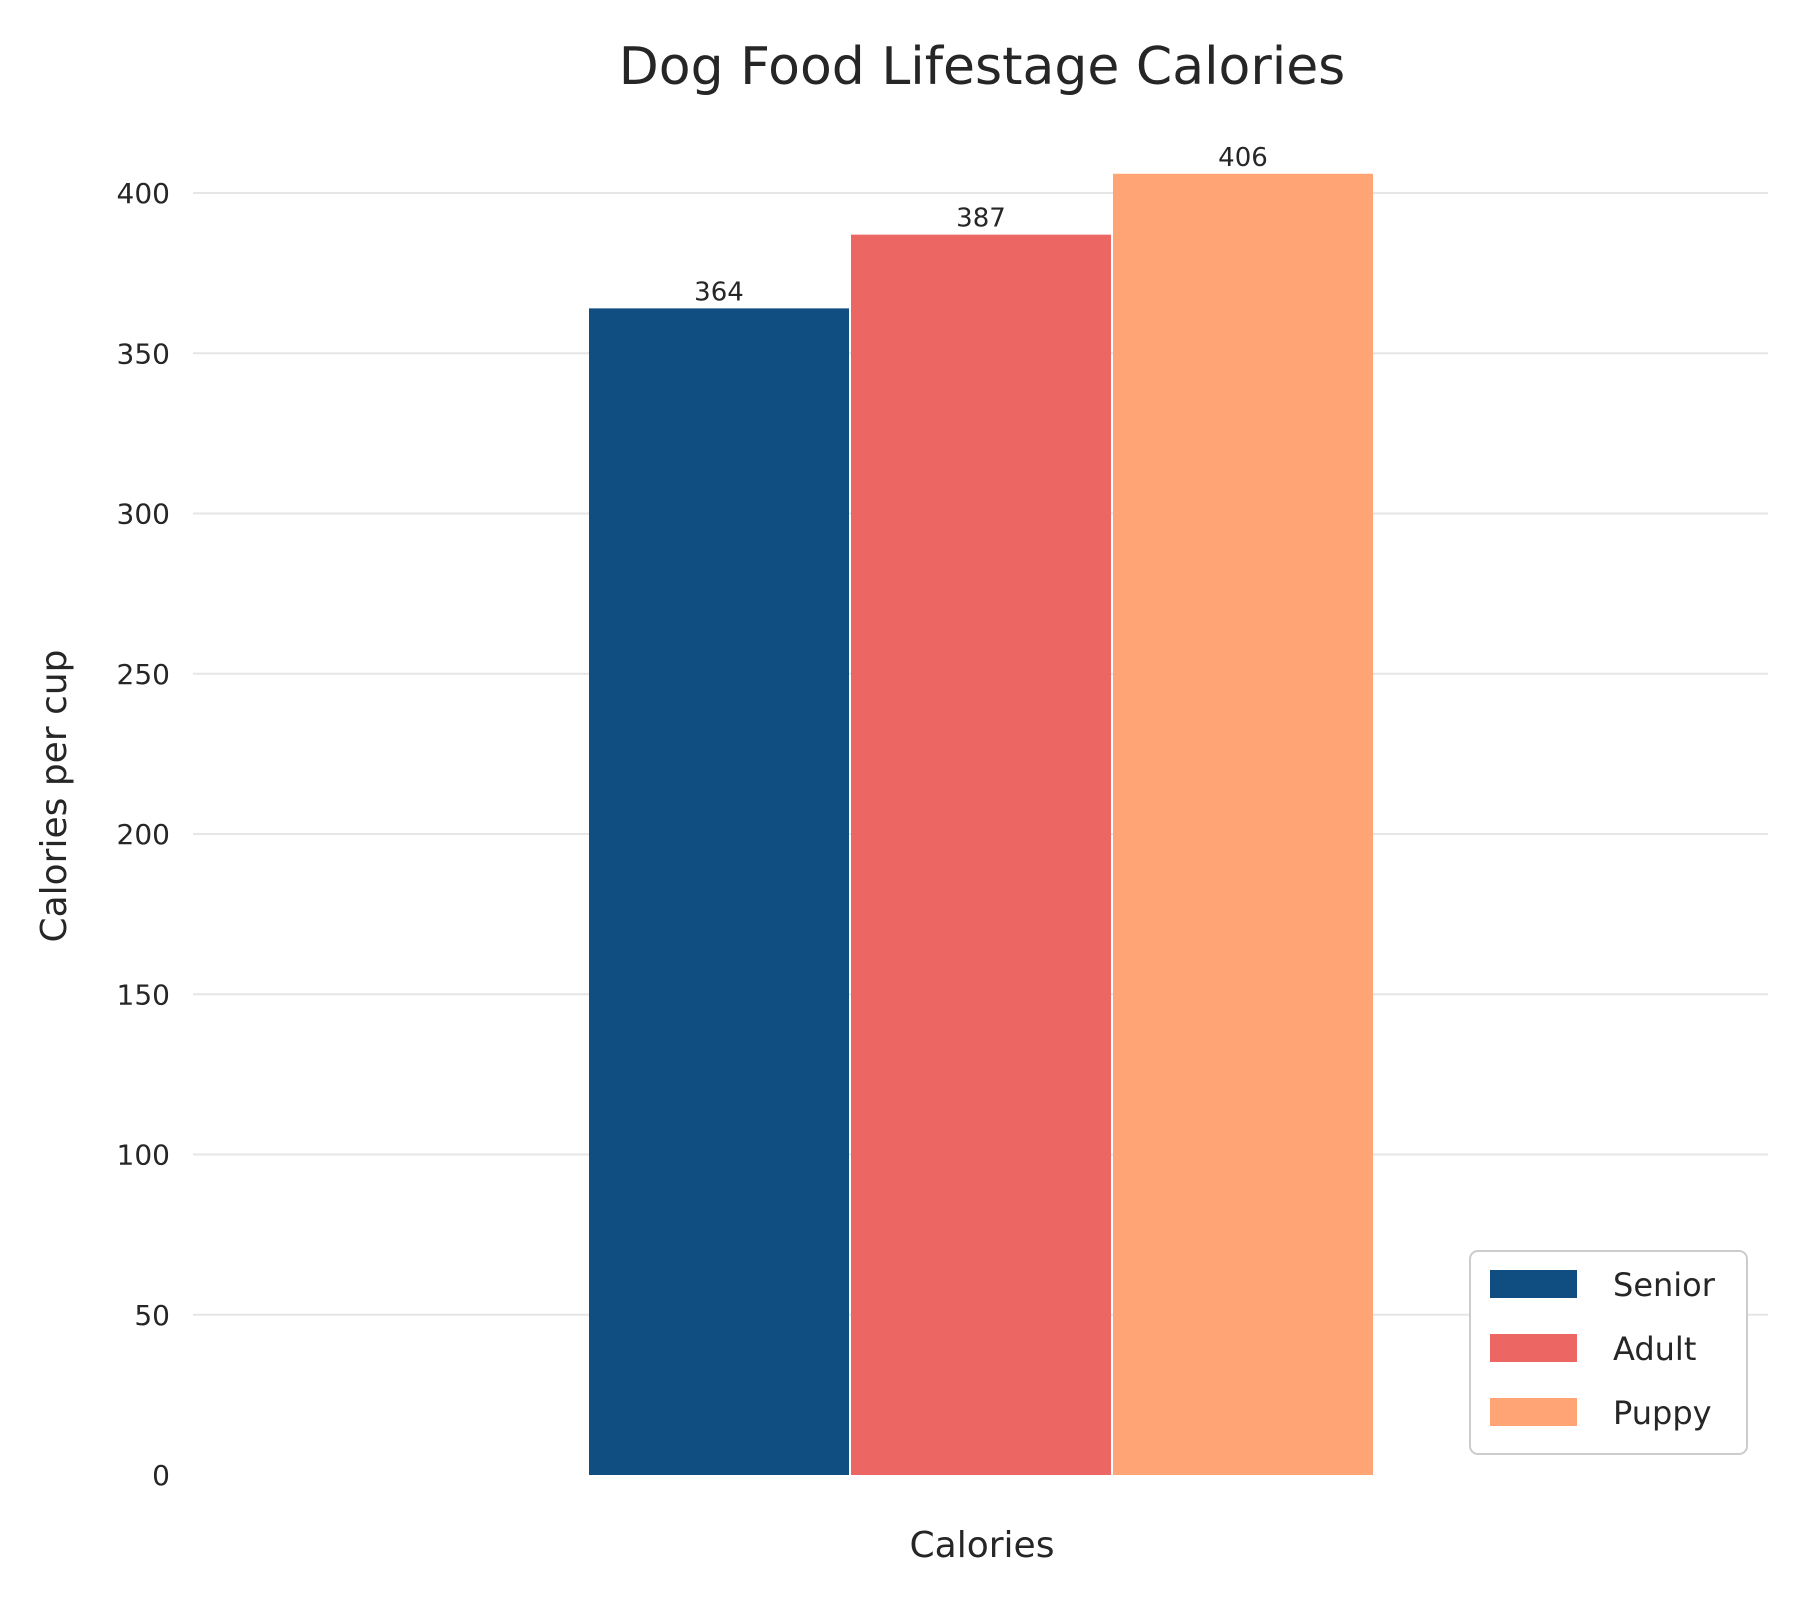  Describe the element at coordinates (152, 1315) in the screenshot. I see `y-tick-label: 50` at that location.